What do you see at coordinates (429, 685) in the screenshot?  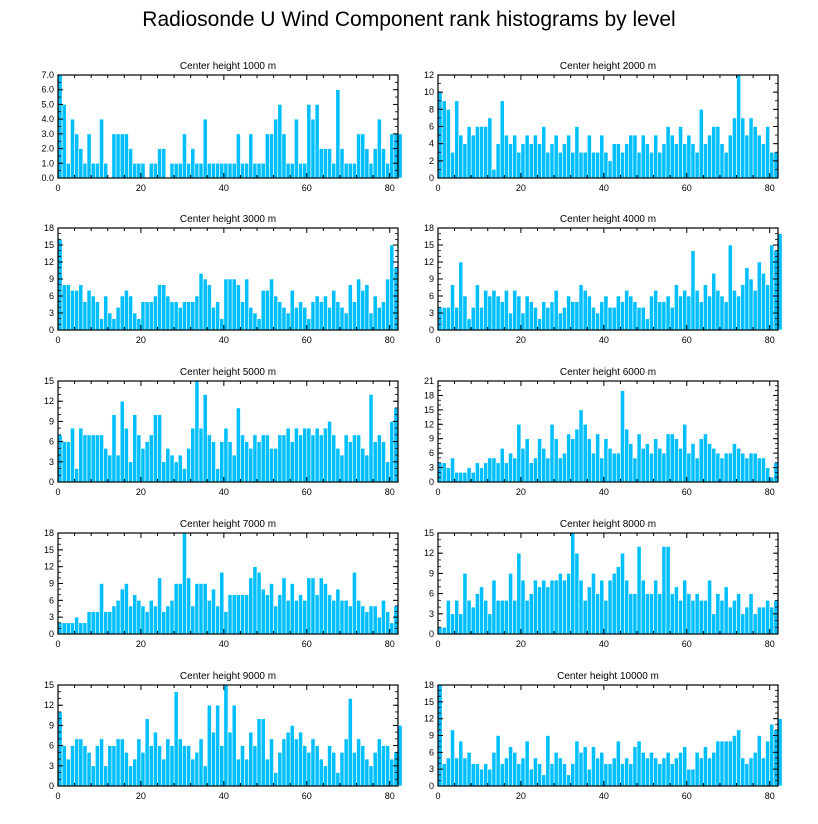 I see `y-tick-label: 18` at bounding box center [429, 685].